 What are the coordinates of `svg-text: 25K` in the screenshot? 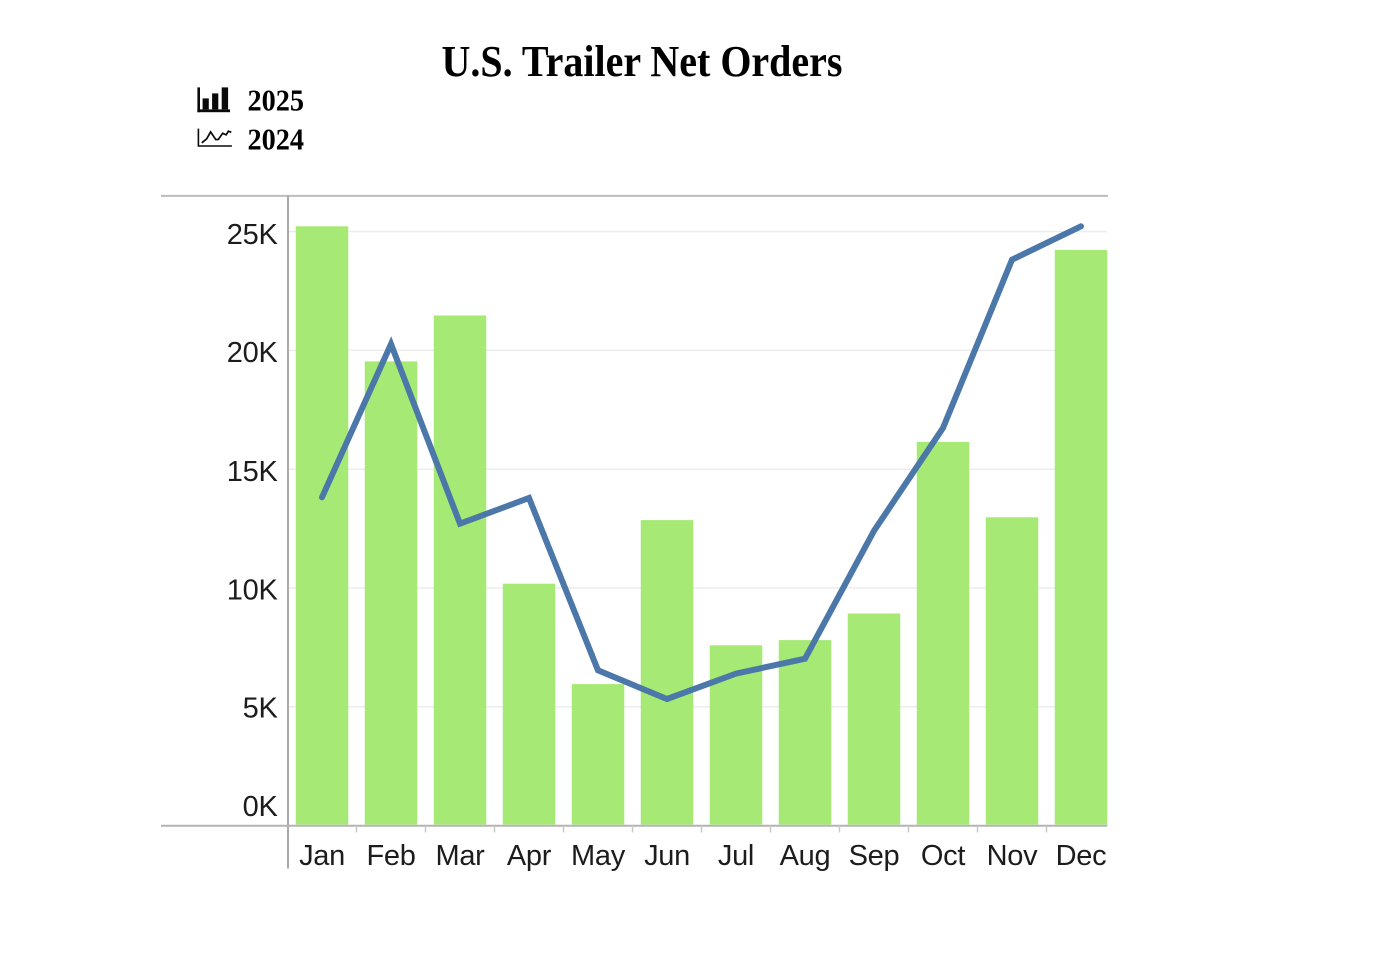 It's located at (253, 235).